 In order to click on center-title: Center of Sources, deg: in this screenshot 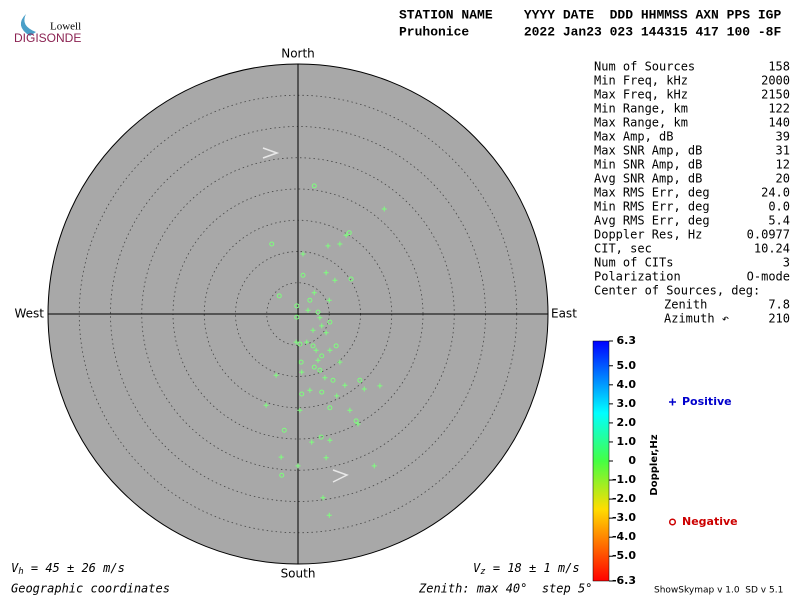, I will do `click(677, 291)`.